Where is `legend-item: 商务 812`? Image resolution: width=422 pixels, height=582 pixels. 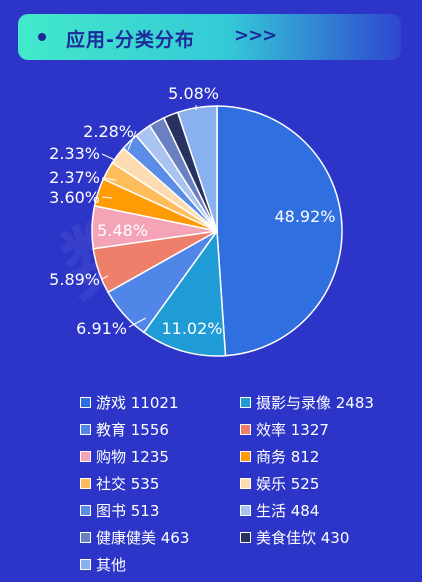 legend-item: 商务 812 is located at coordinates (279, 456).